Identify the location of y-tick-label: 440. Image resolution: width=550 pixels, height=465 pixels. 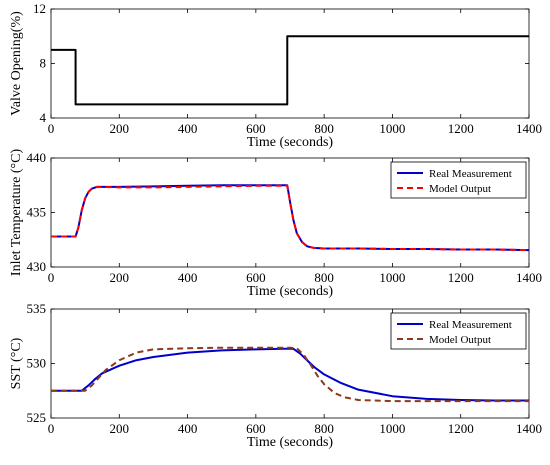
(37, 157).